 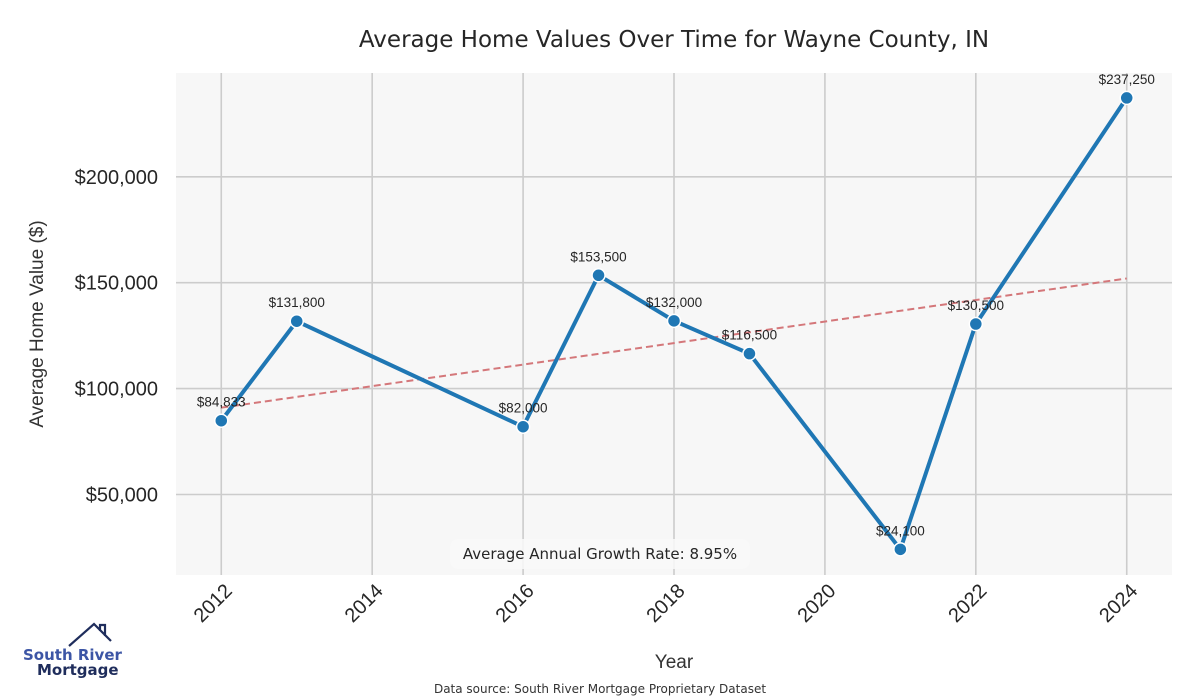 I want to click on trend-line-group, so click(x=674, y=343).